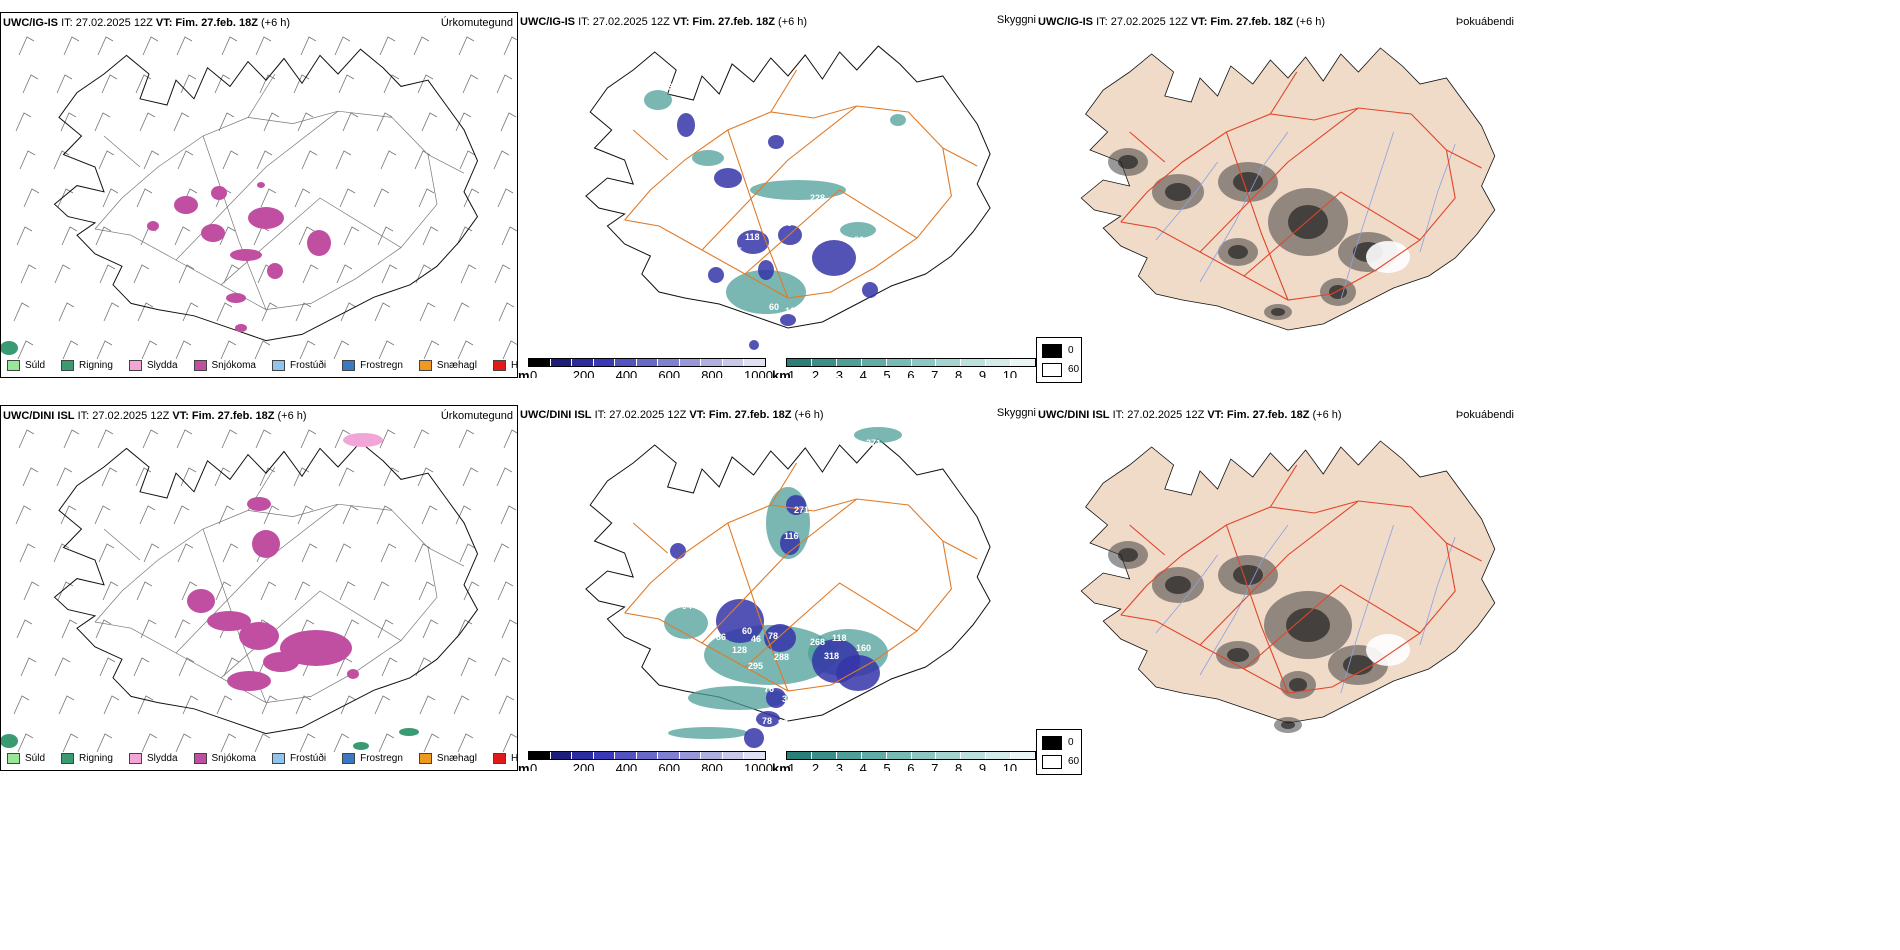 This screenshot has width=1900, height=950. Describe the element at coordinates (233, 365) in the screenshot. I see `legend-label: Snjókoma` at that location.